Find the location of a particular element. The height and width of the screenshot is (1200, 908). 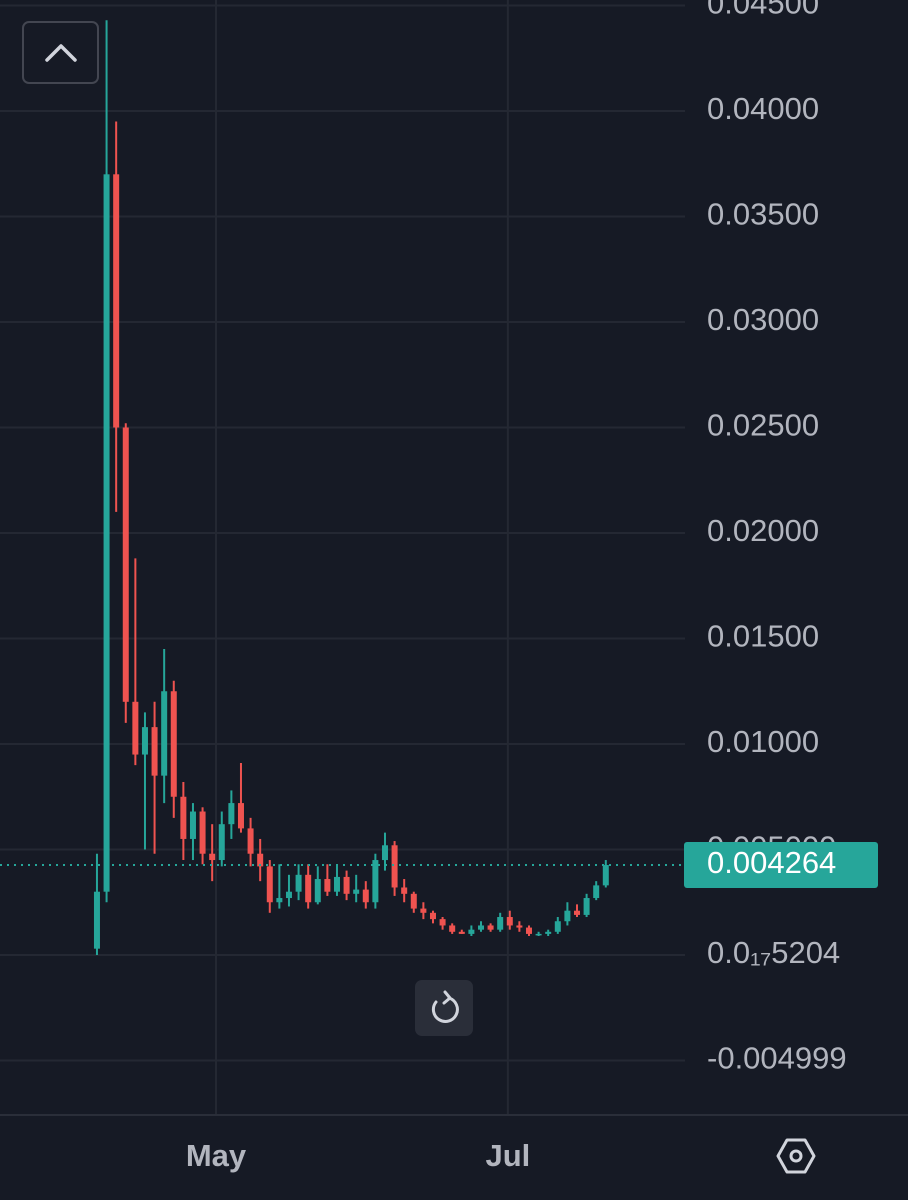

y-tick-label: -0.004999 is located at coordinates (777, 1058).